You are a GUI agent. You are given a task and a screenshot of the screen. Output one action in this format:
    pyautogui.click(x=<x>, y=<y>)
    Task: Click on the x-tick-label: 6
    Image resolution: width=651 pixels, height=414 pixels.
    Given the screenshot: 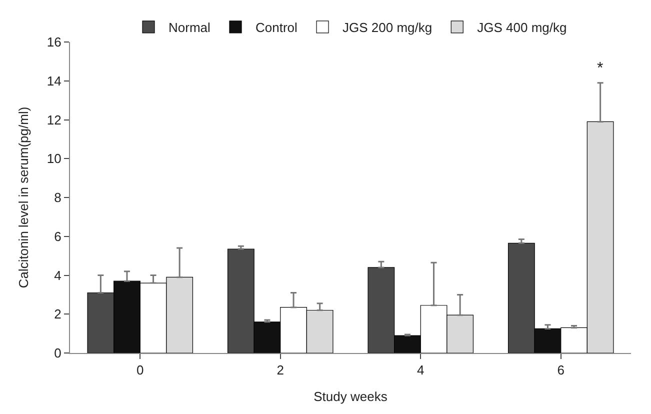 What is the action you would take?
    pyautogui.click(x=560, y=370)
    